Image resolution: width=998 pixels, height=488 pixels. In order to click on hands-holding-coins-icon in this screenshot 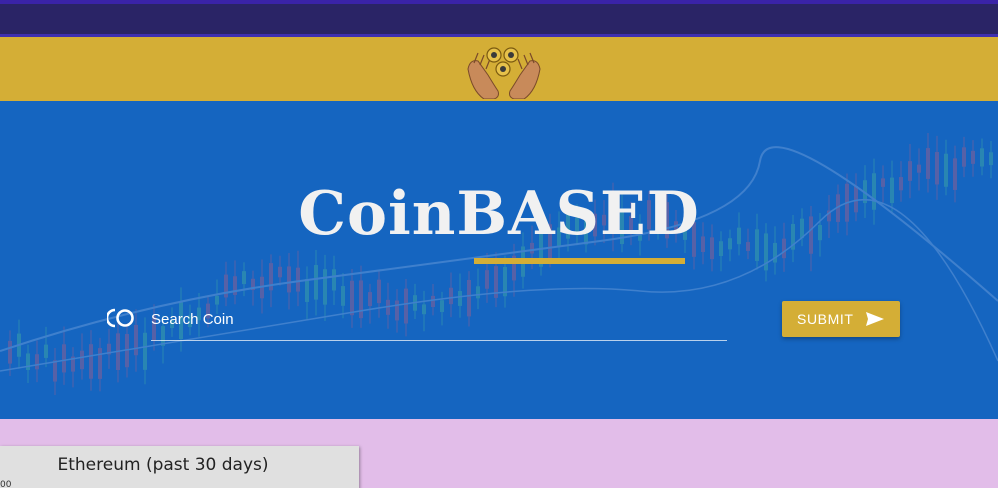, I will do `click(504, 69)`.